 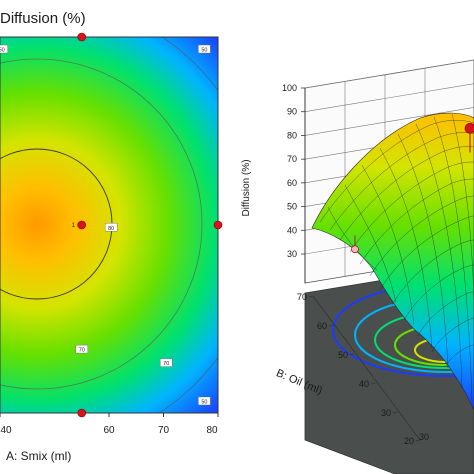 What do you see at coordinates (43, 18) in the screenshot?
I see `chart-title: Diffusion (%)` at bounding box center [43, 18].